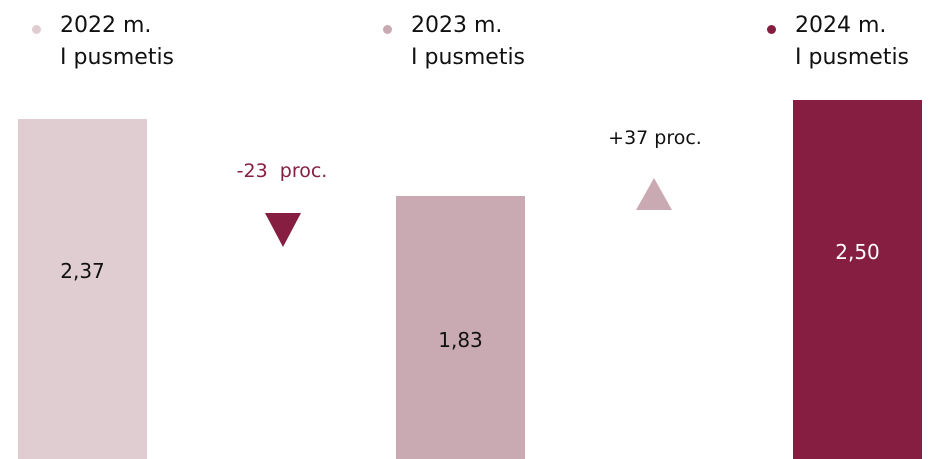  What do you see at coordinates (117, 41) in the screenshot?
I see `category-label: 2022 m. I pusmetis` at bounding box center [117, 41].